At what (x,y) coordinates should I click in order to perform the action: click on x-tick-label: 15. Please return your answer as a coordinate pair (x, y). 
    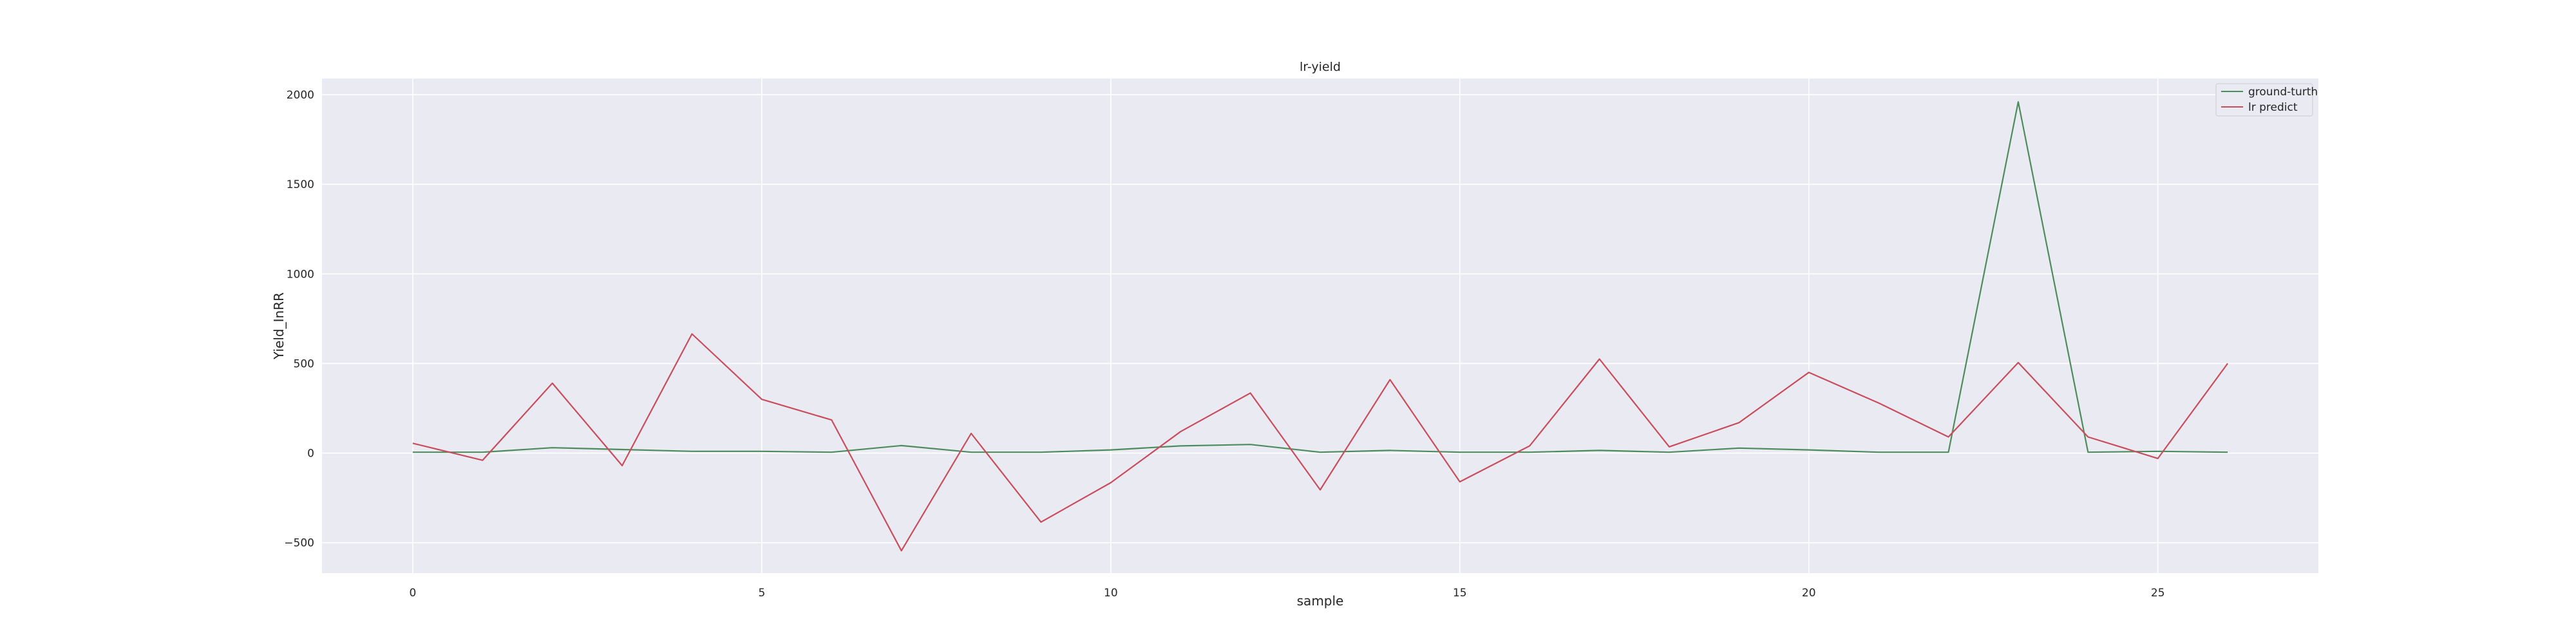
    Looking at the image, I should click on (1460, 593).